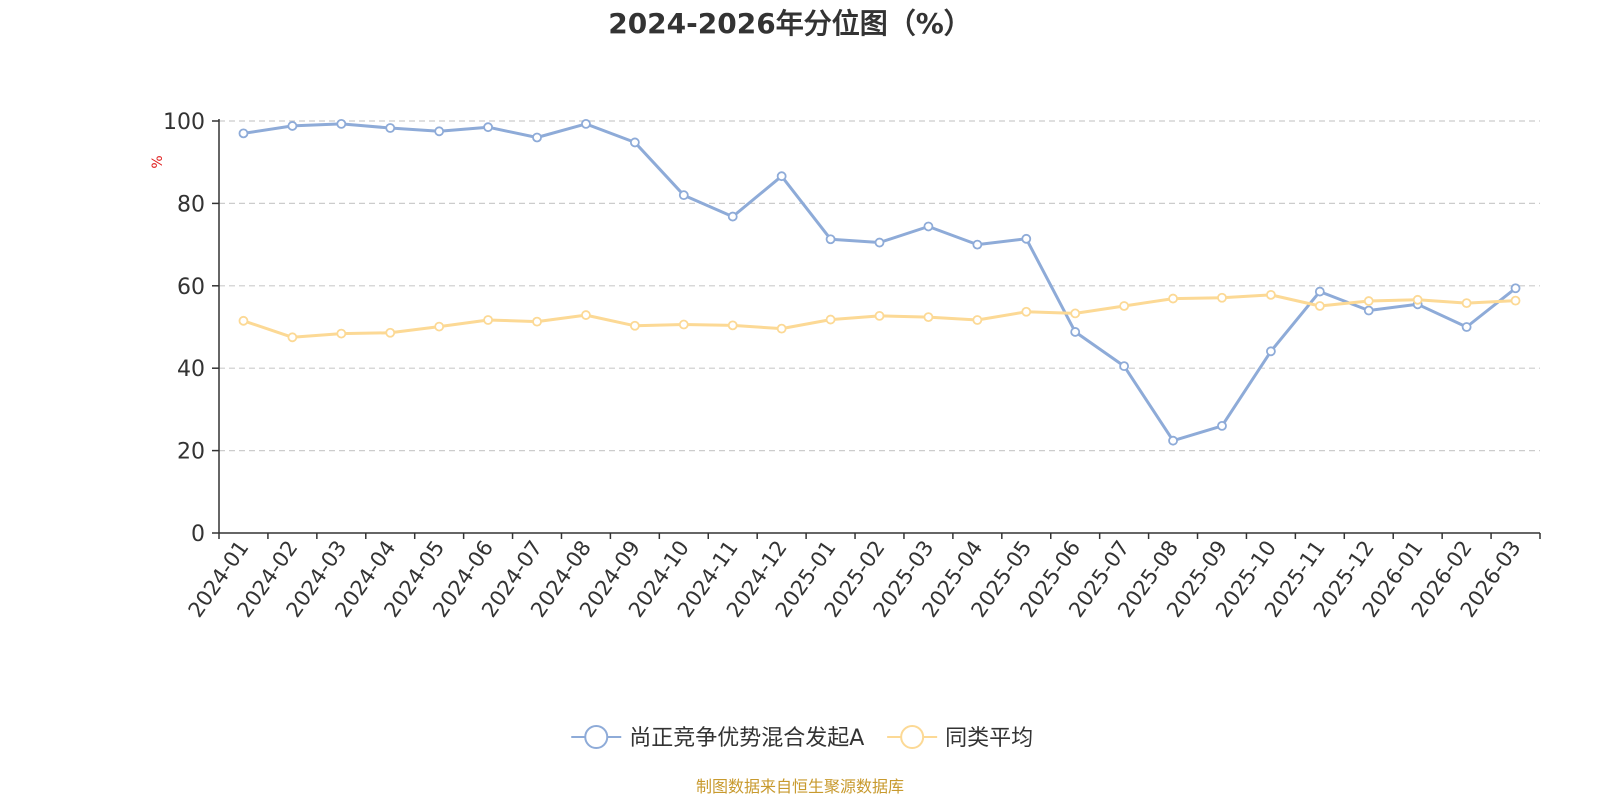 The width and height of the screenshot is (1600, 800). I want to click on y-tick-label: 60, so click(191, 287).